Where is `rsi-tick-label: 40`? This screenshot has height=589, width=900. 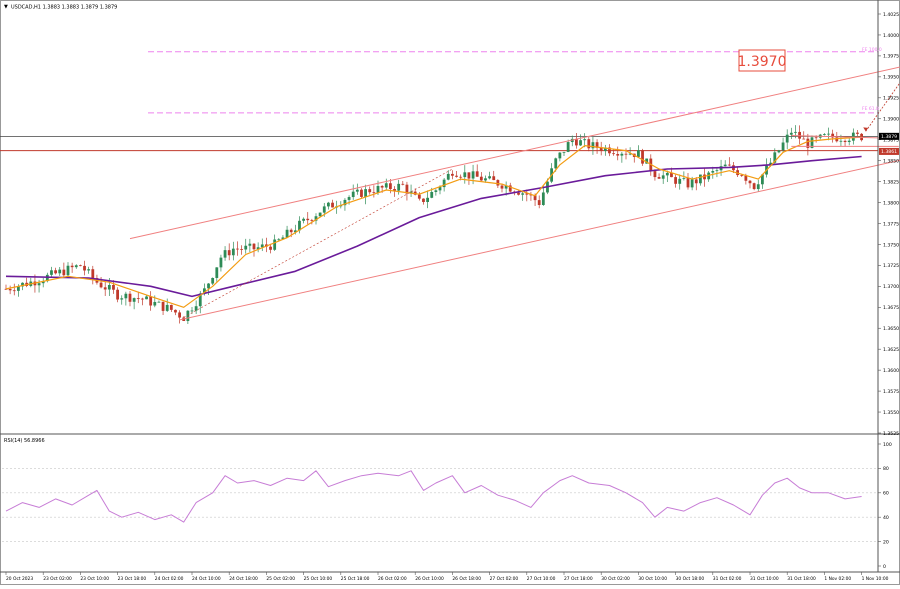
rsi-tick-label: 40 is located at coordinates (886, 518).